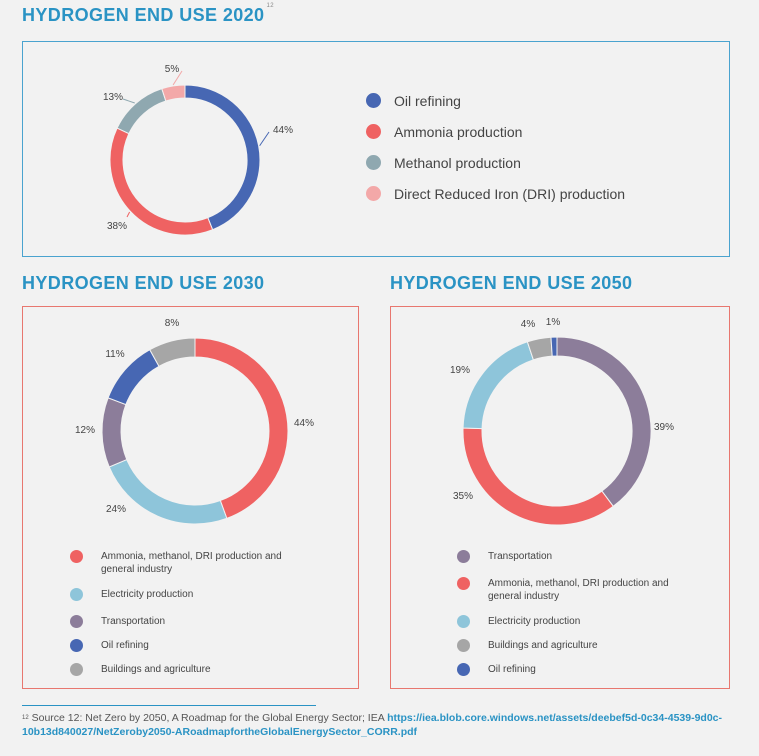 This screenshot has height=756, width=759. Describe the element at coordinates (460, 370) in the screenshot. I see `slice-label: 19%` at that location.